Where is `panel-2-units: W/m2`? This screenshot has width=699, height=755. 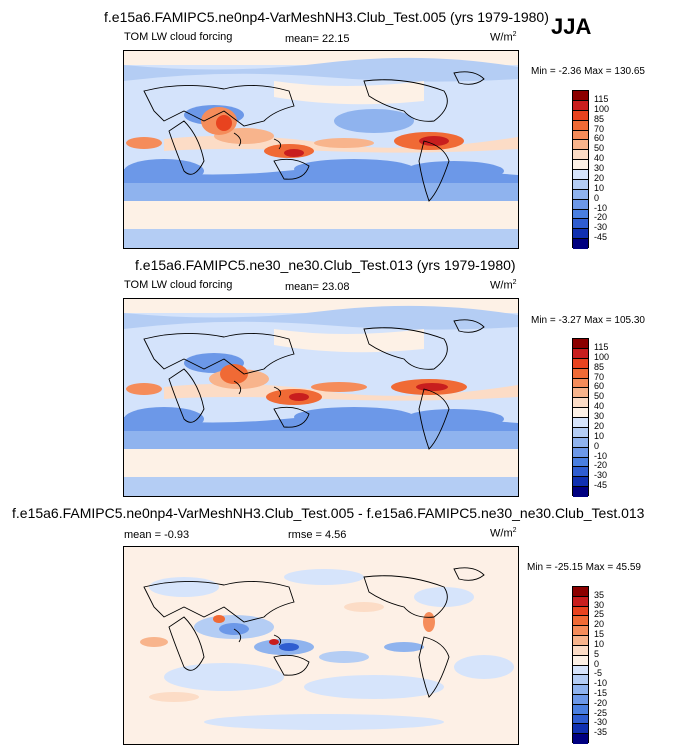
panel-2-units: W/m2 is located at coordinates (503, 285).